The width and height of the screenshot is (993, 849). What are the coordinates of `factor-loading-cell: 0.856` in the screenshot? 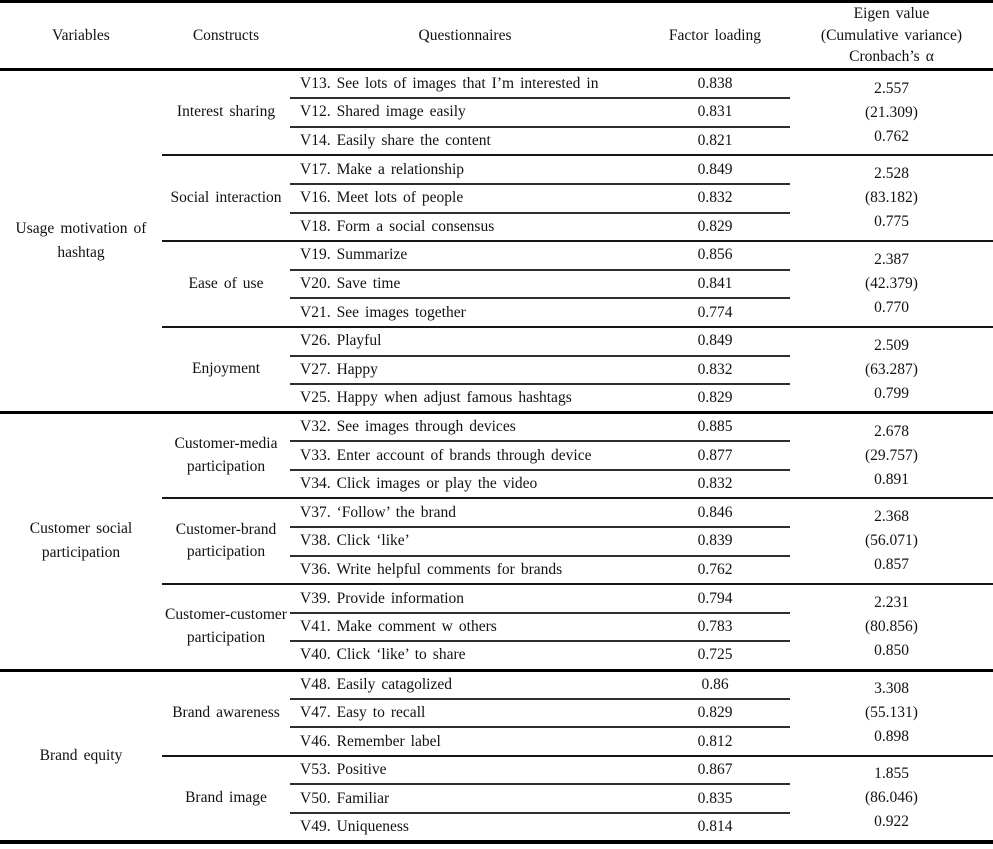 It's located at (715, 256).